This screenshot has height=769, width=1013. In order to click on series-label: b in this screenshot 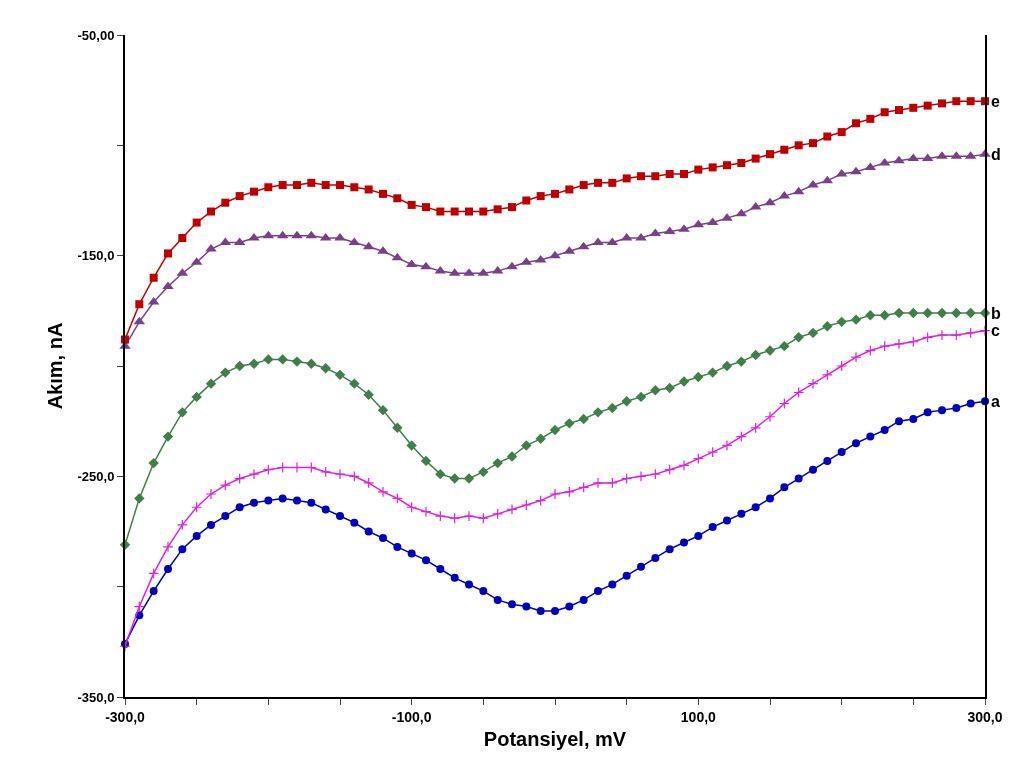, I will do `click(996, 313)`.